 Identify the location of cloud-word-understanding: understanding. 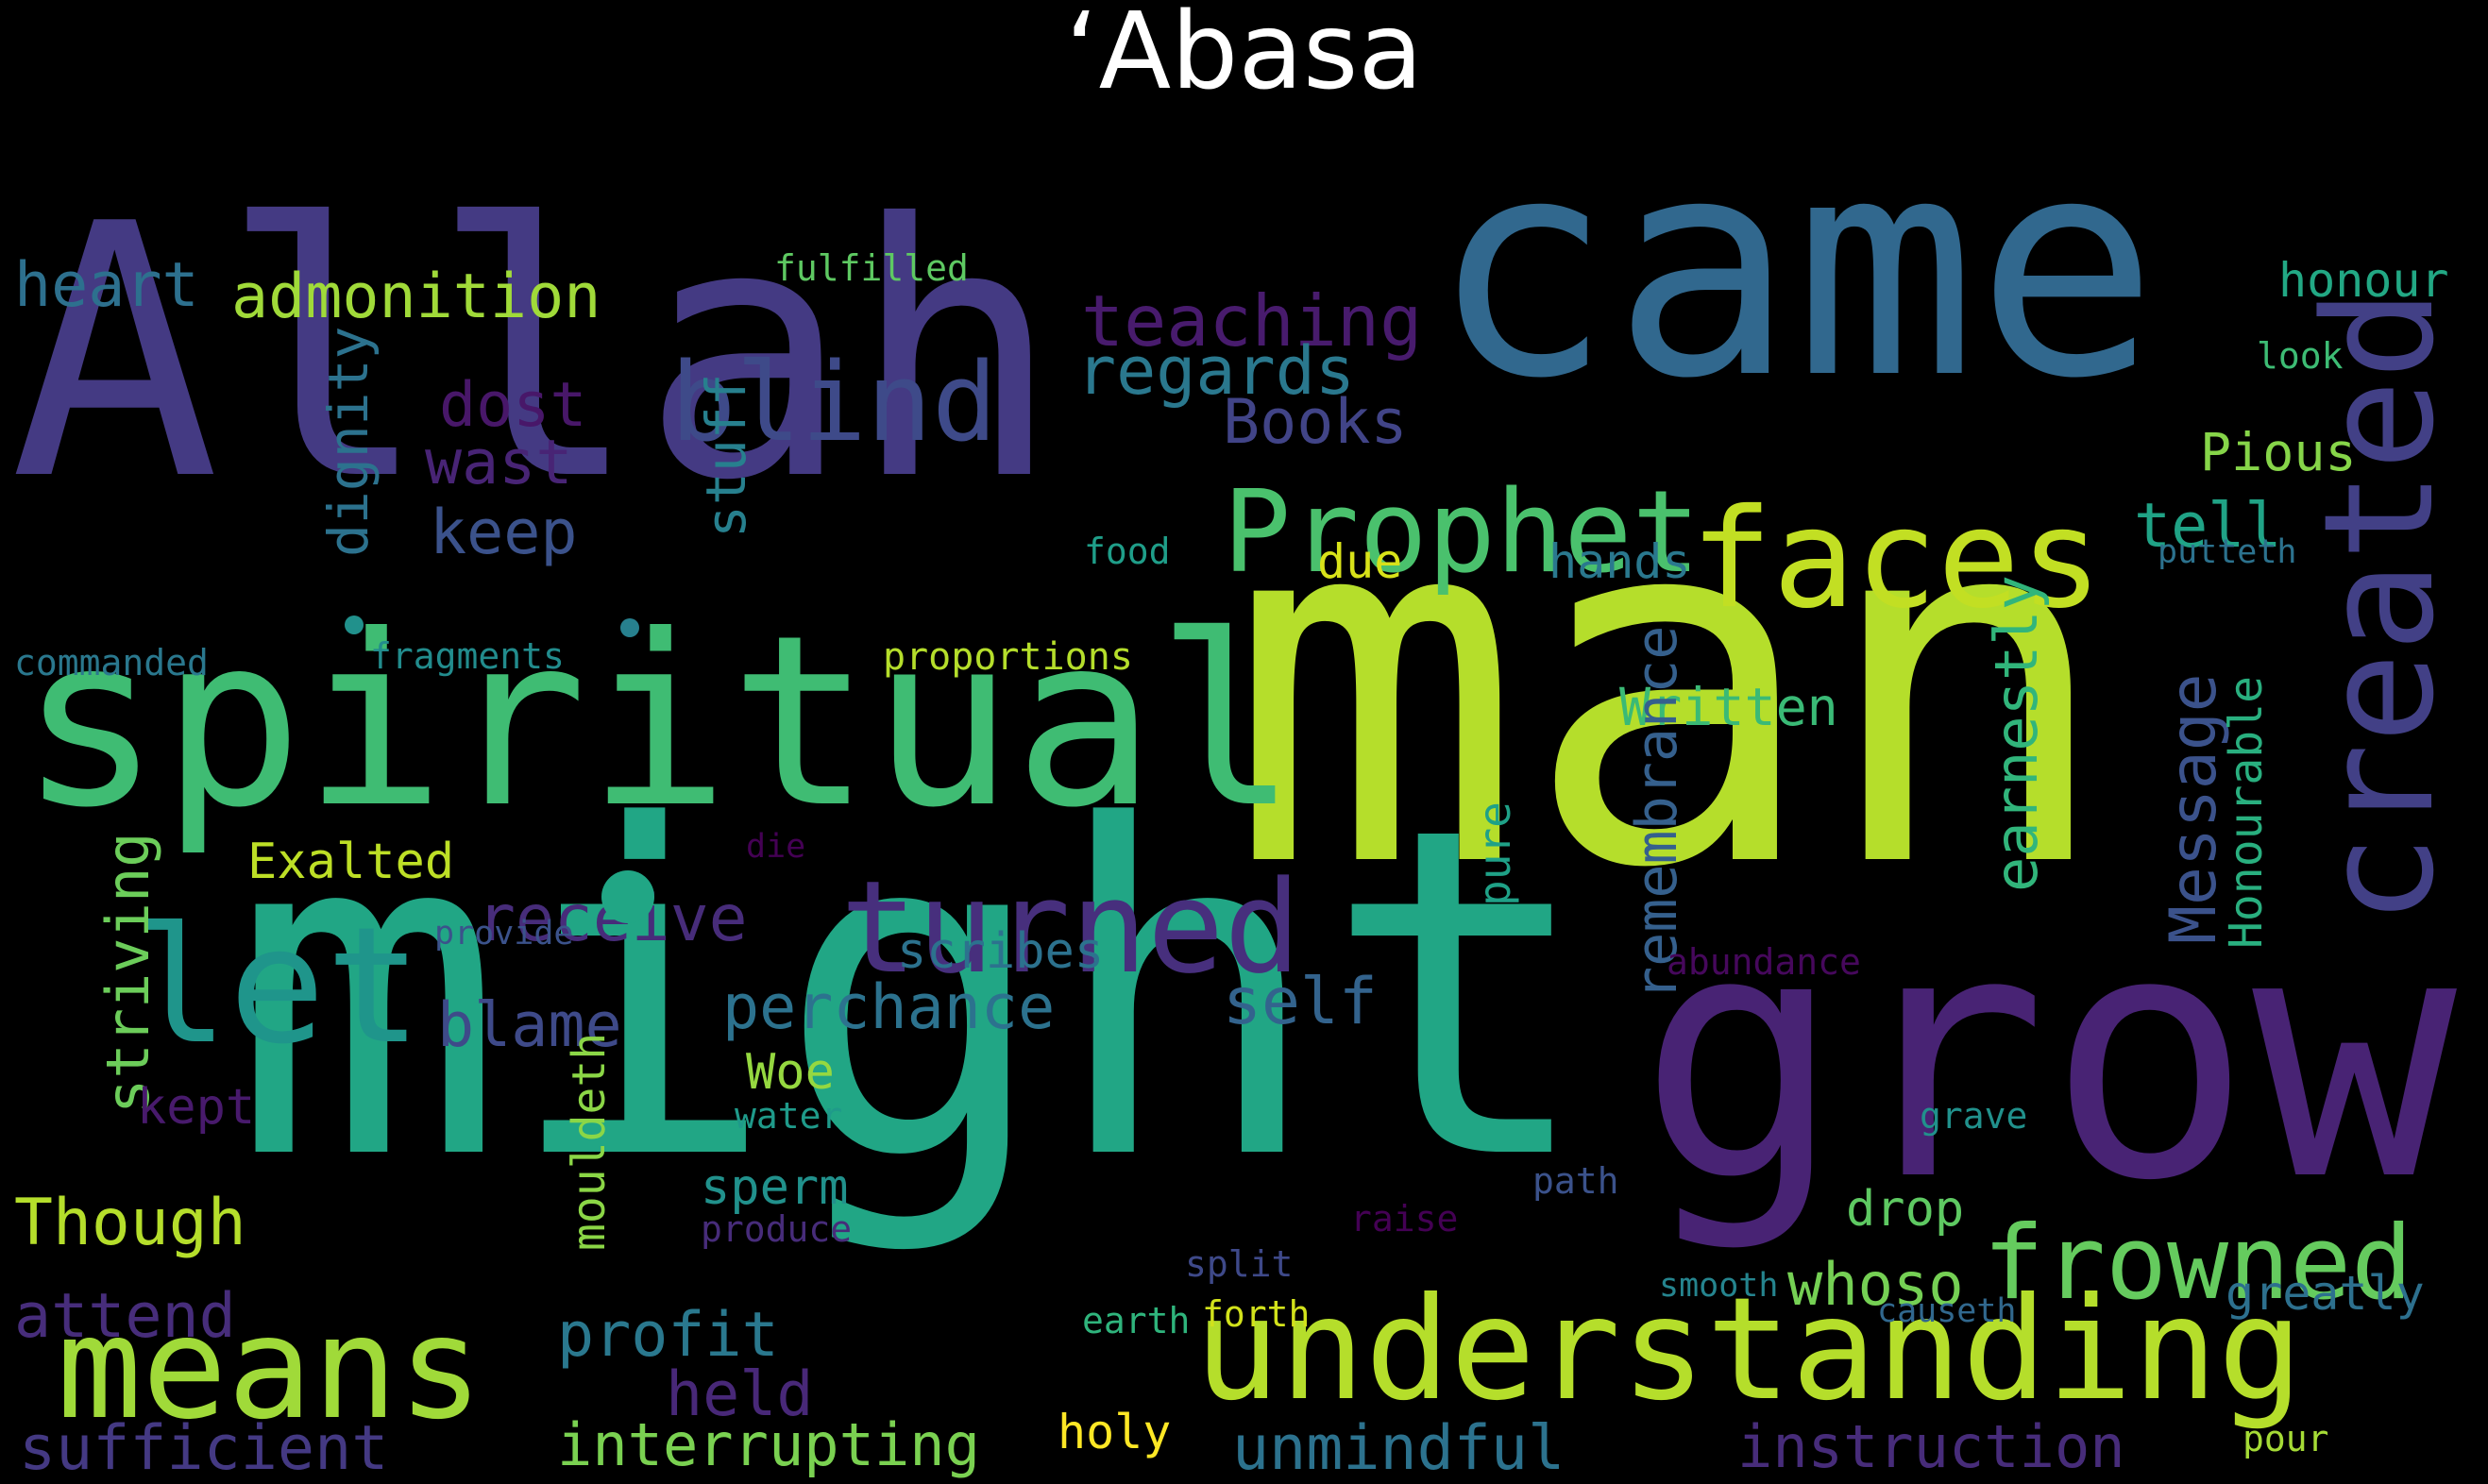
(1749, 1350).